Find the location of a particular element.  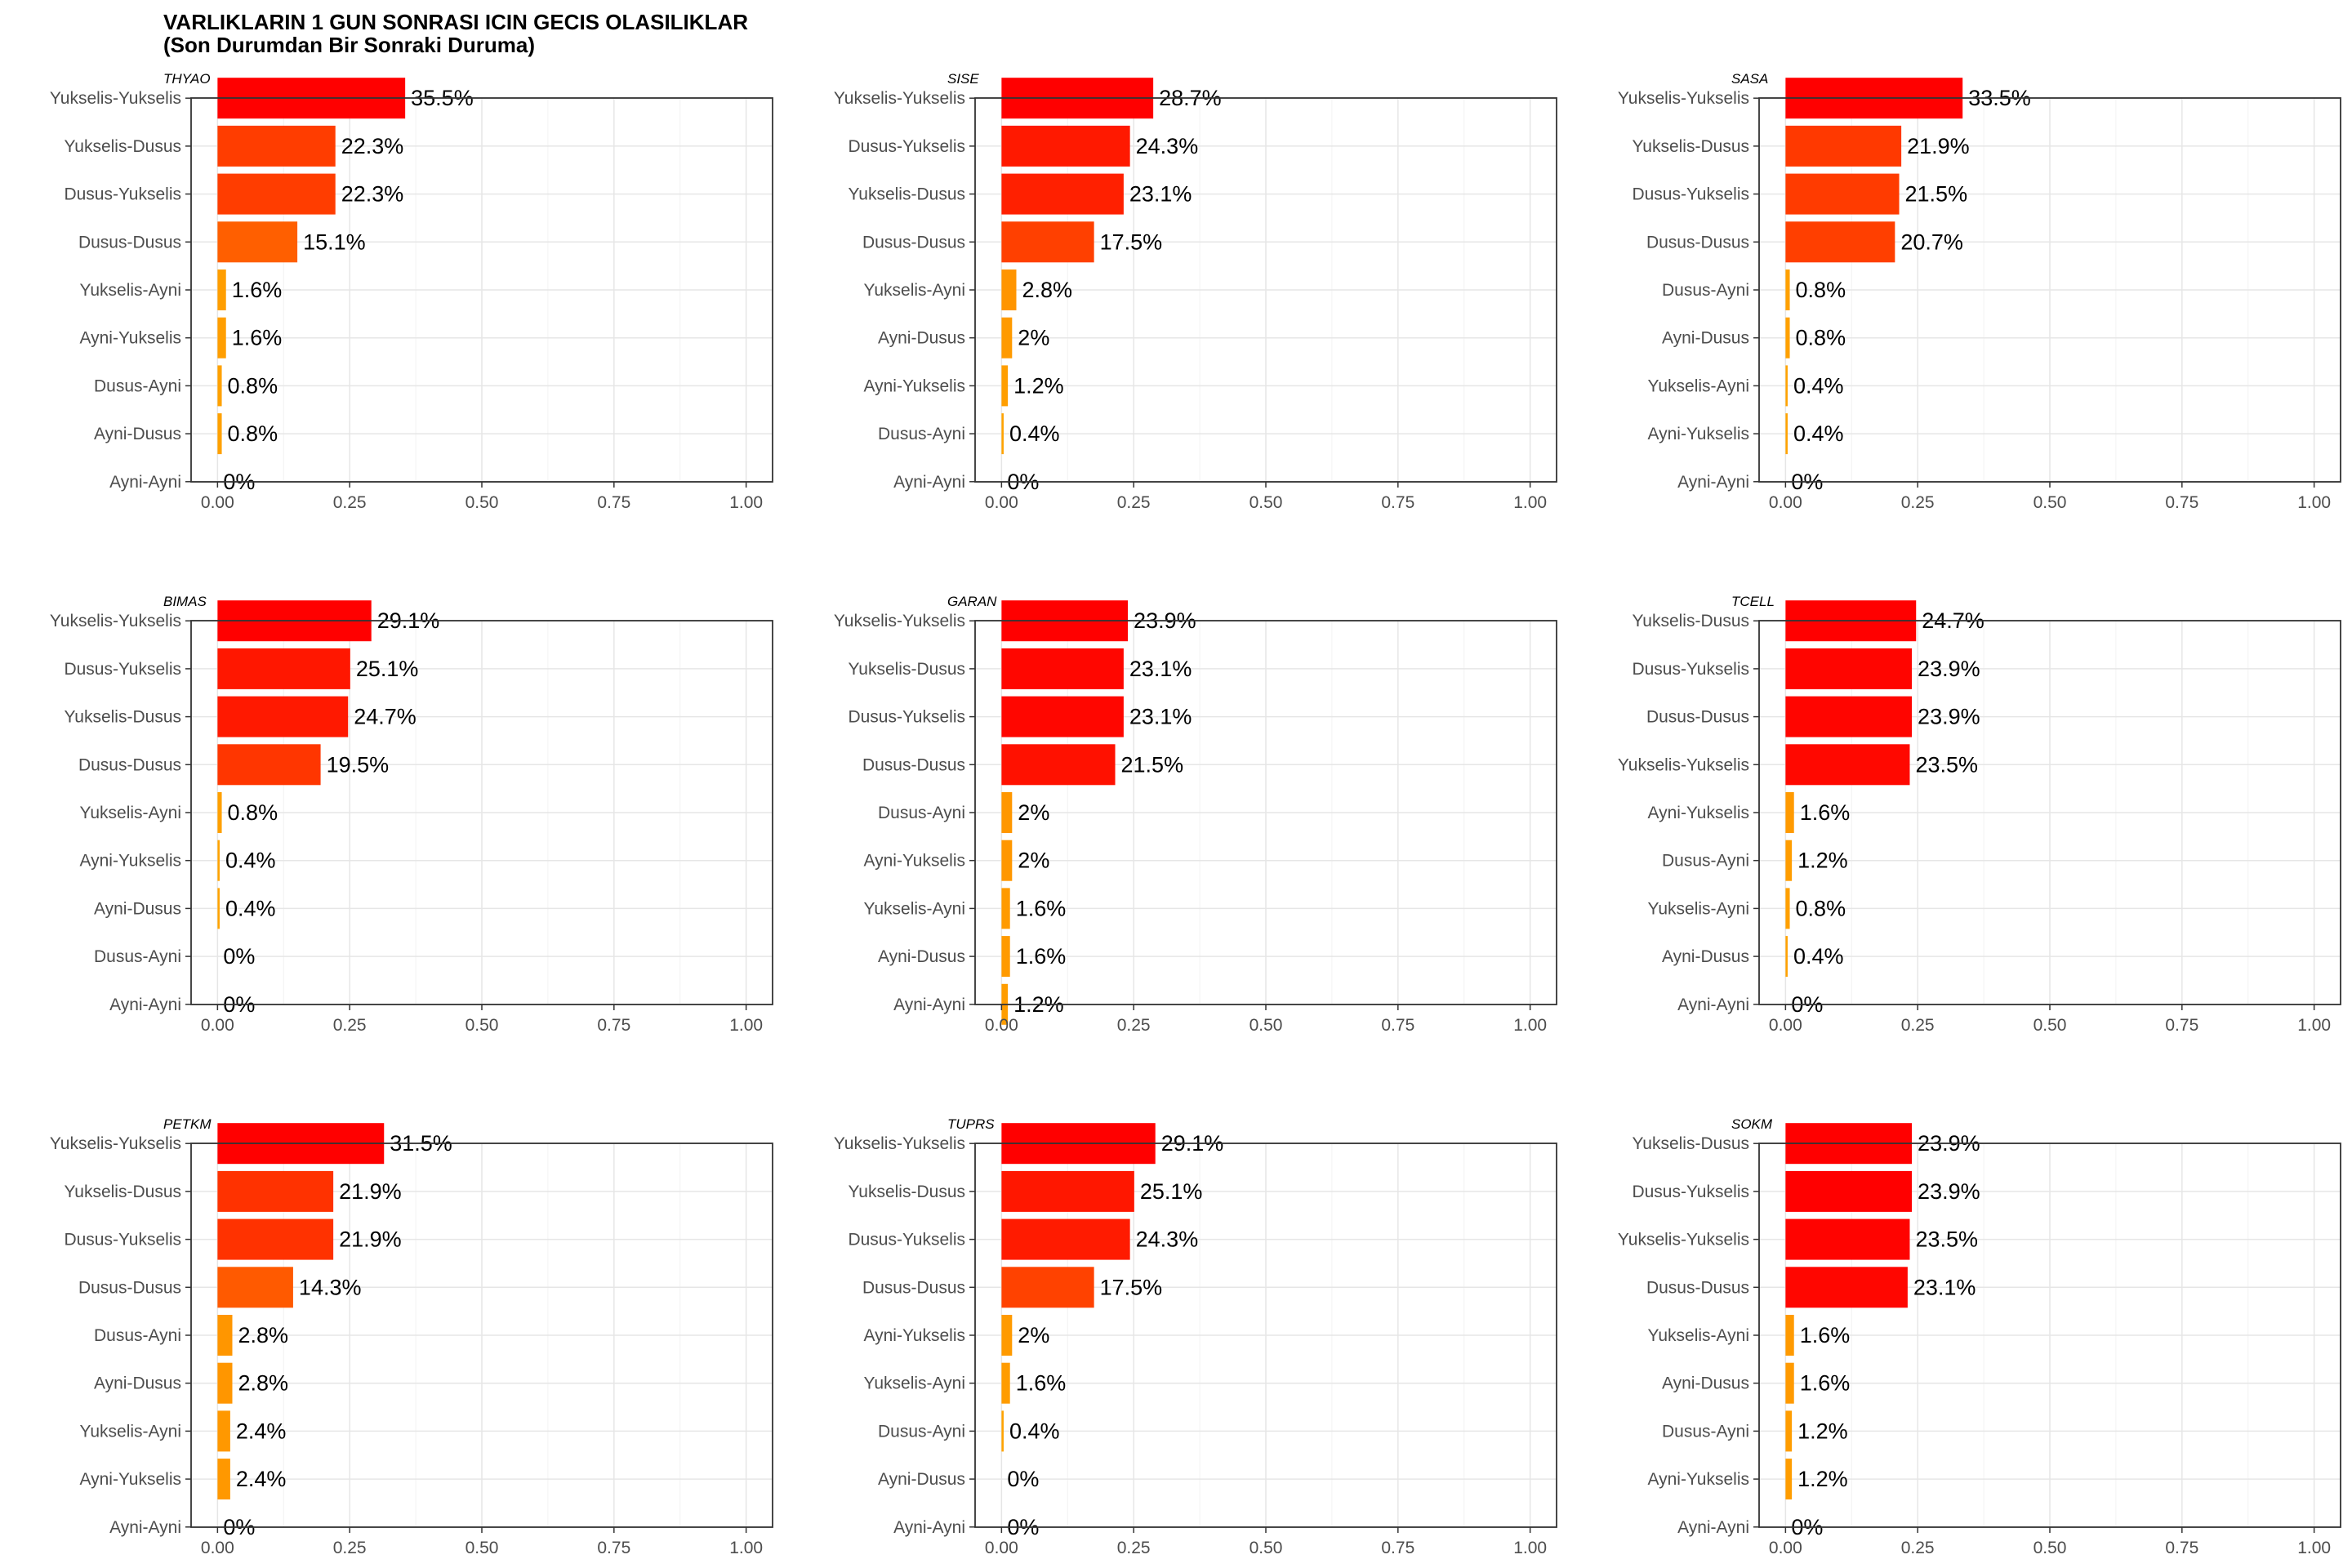

bar-dusus-ayni is located at coordinates (1787, 290).